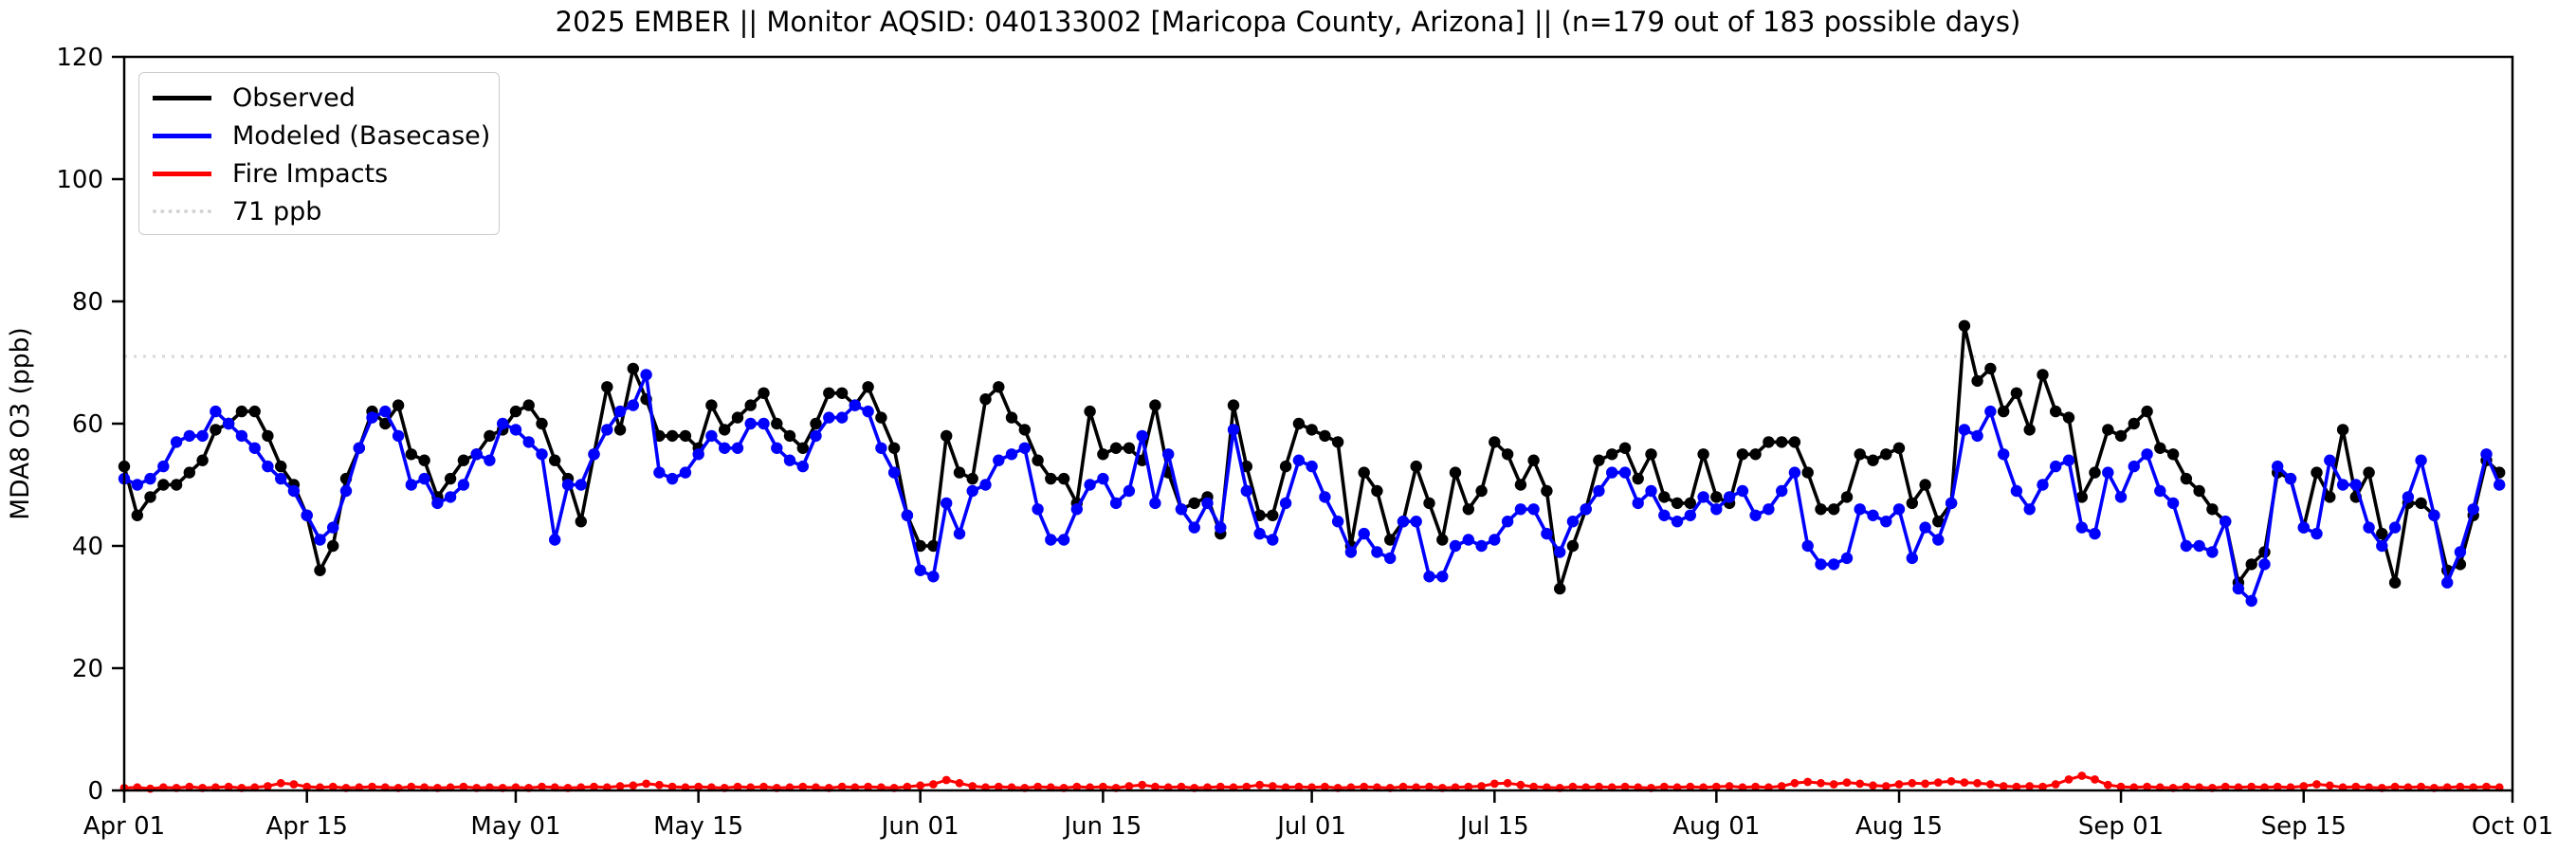  I want to click on x-tick-label: May 15, so click(698, 826).